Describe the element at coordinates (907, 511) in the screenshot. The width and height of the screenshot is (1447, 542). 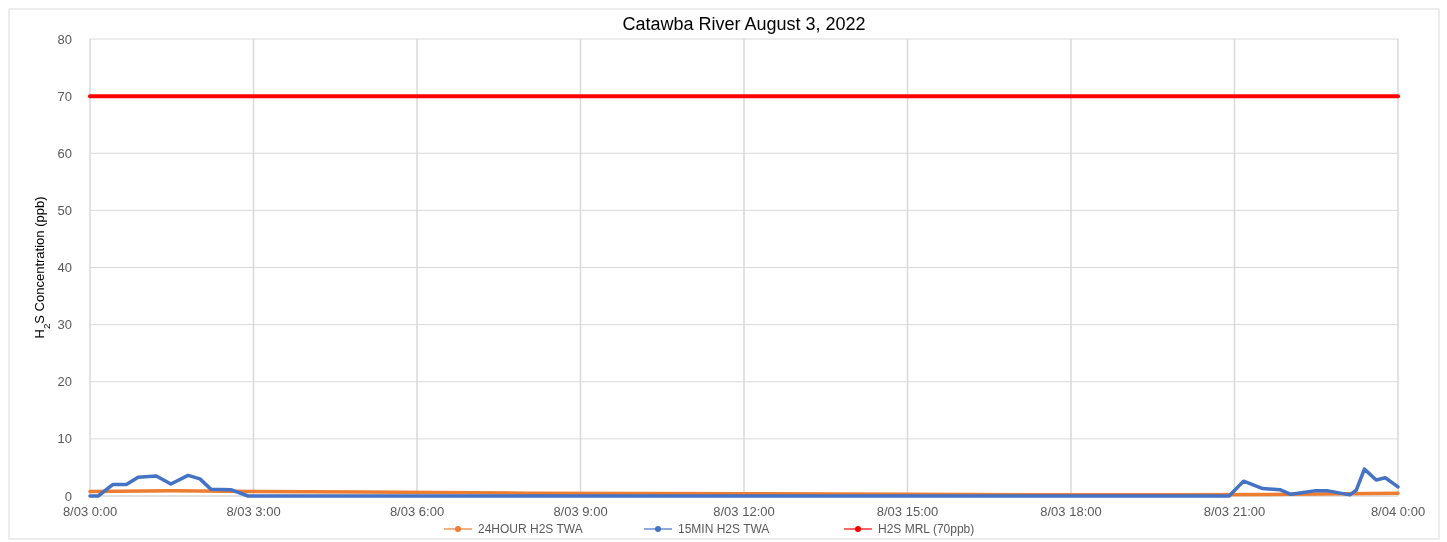
I see `x-tick-label: 8/03 15:00` at that location.